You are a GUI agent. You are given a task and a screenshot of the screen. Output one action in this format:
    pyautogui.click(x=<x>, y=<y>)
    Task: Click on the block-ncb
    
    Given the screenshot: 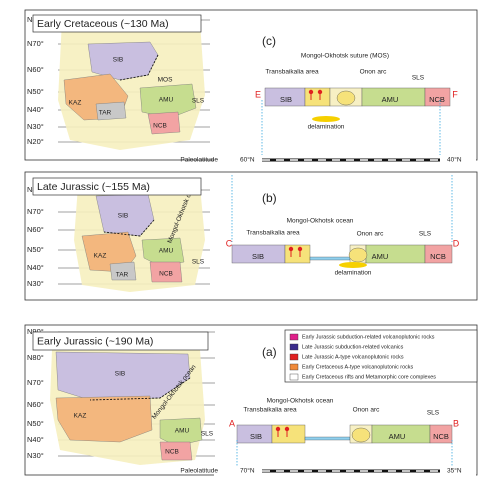 What is the action you would take?
    pyautogui.click(x=164, y=123)
    